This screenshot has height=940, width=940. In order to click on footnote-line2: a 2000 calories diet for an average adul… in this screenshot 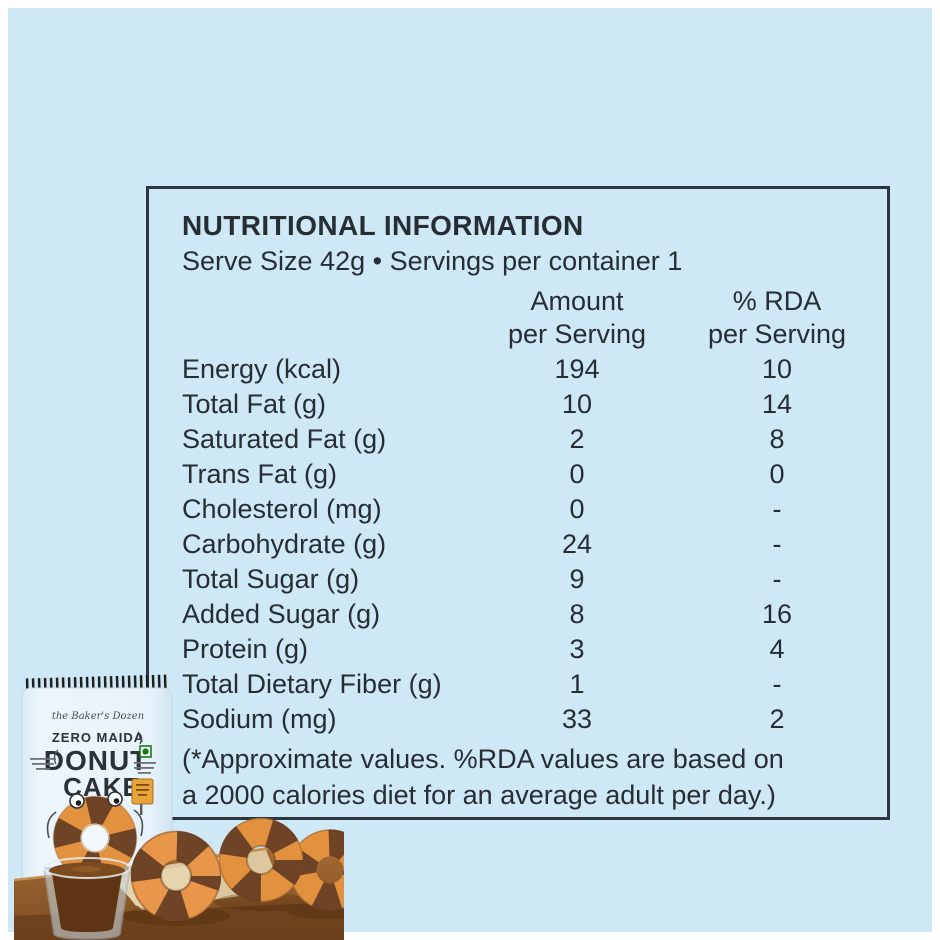, I will do `click(479, 795)`.